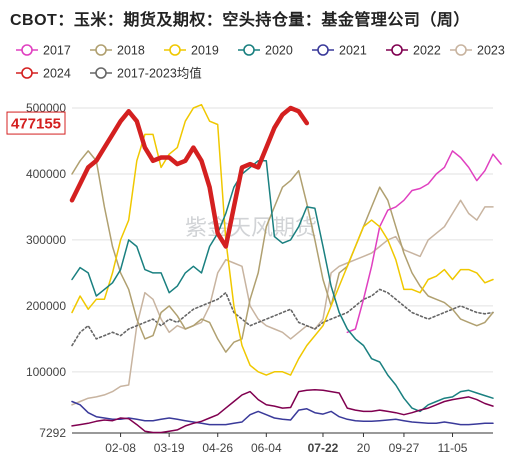  What do you see at coordinates (205, 51) in the screenshot?
I see `legend-label: 2019` at bounding box center [205, 51].